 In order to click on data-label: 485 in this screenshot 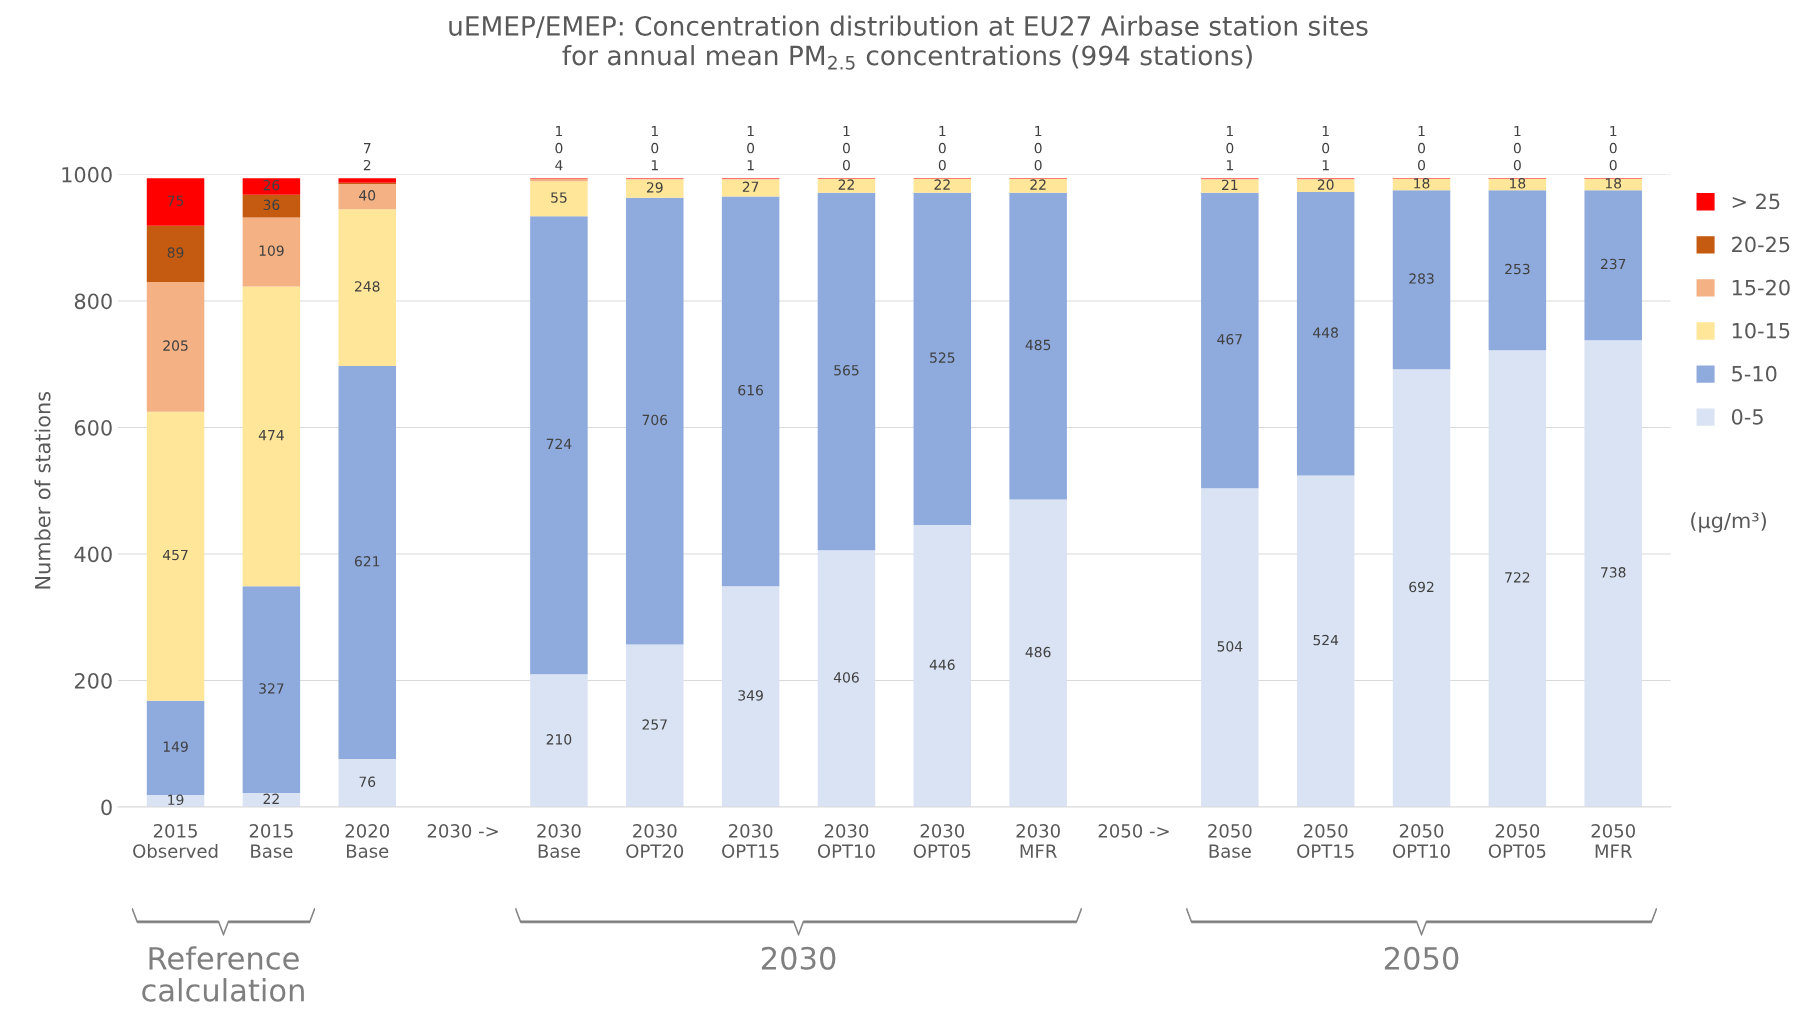, I will do `click(1038, 345)`.